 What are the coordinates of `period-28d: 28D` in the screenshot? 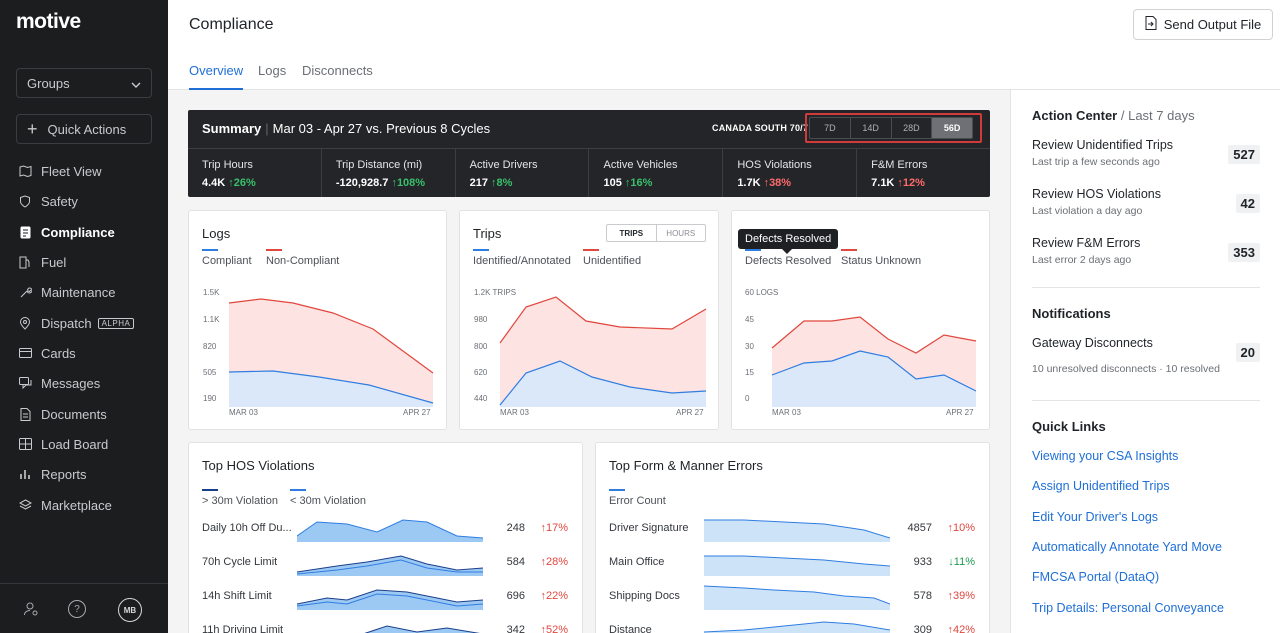 It's located at (912, 128).